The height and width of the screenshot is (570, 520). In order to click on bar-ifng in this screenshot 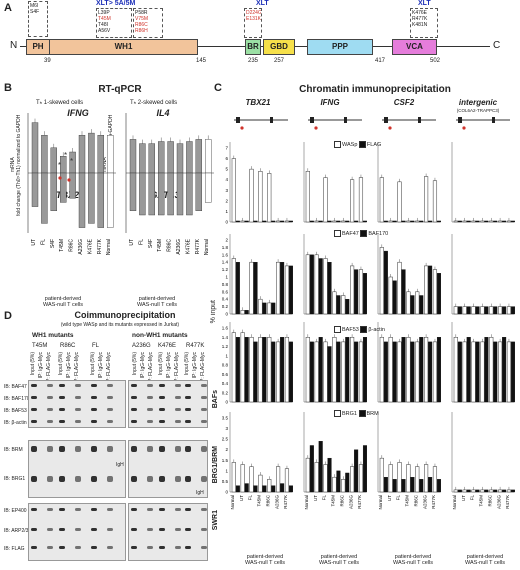, I will do `click(35, 148)`.